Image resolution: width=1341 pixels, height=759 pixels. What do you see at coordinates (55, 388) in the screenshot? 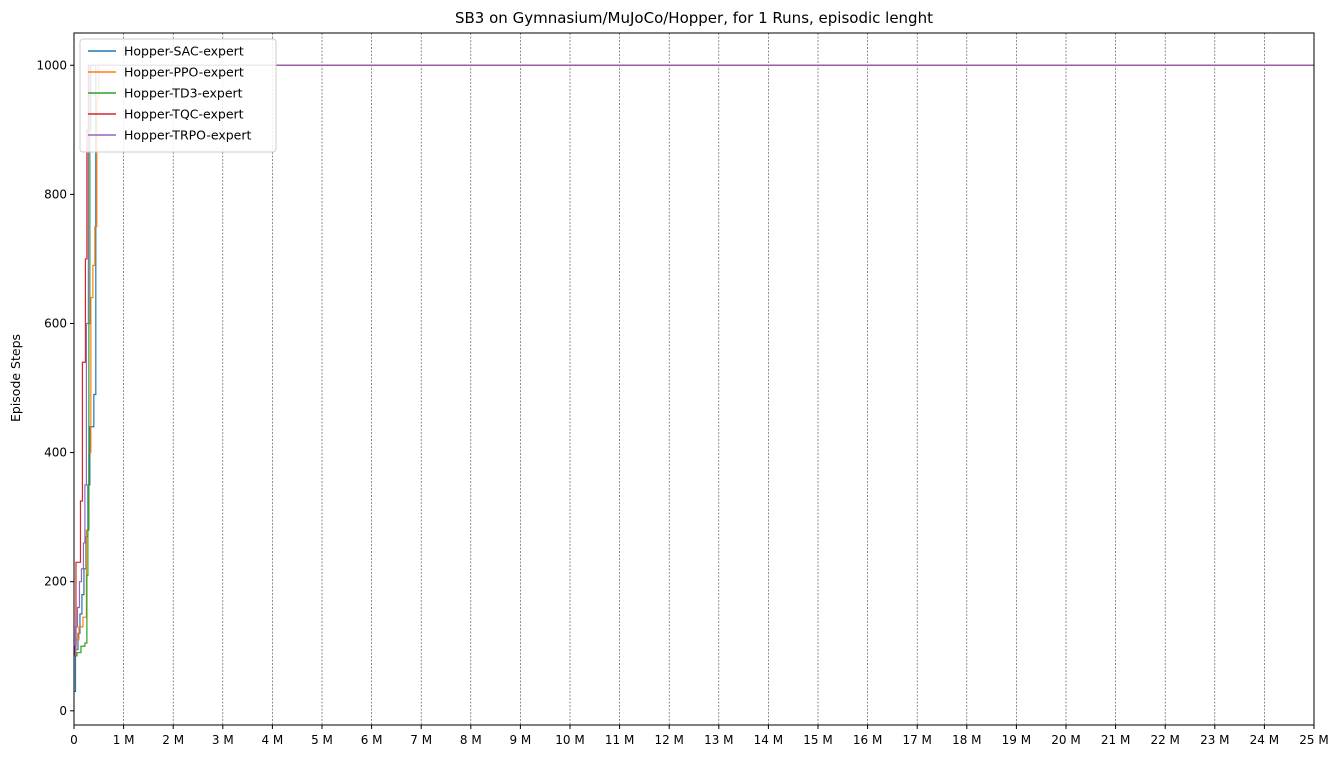
I see `y-axis-ticks: 0 200 400 600 800 1000` at bounding box center [55, 388].